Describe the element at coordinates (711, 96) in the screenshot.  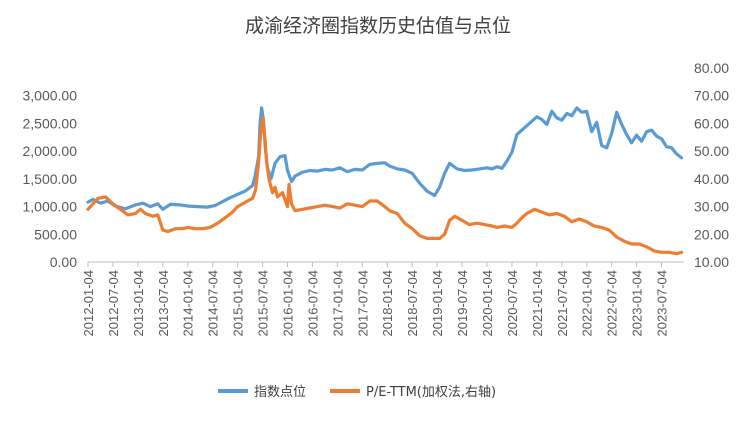
I see `y-right-tick-label: 70.00` at that location.